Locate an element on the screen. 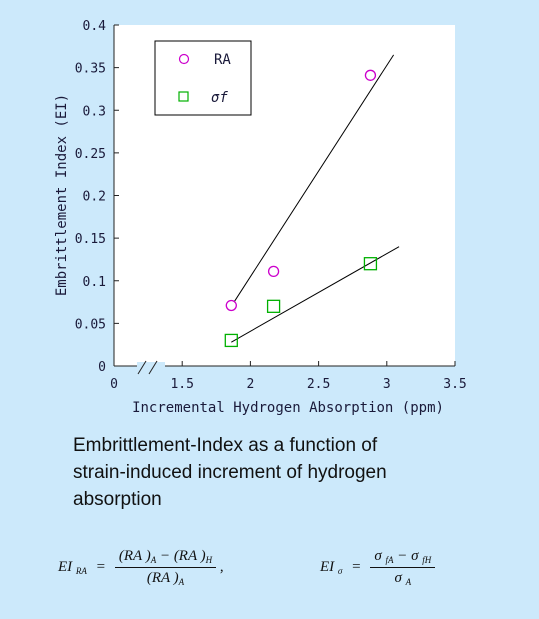 The height and width of the screenshot is (619, 539). trendline-sf is located at coordinates (315, 294).